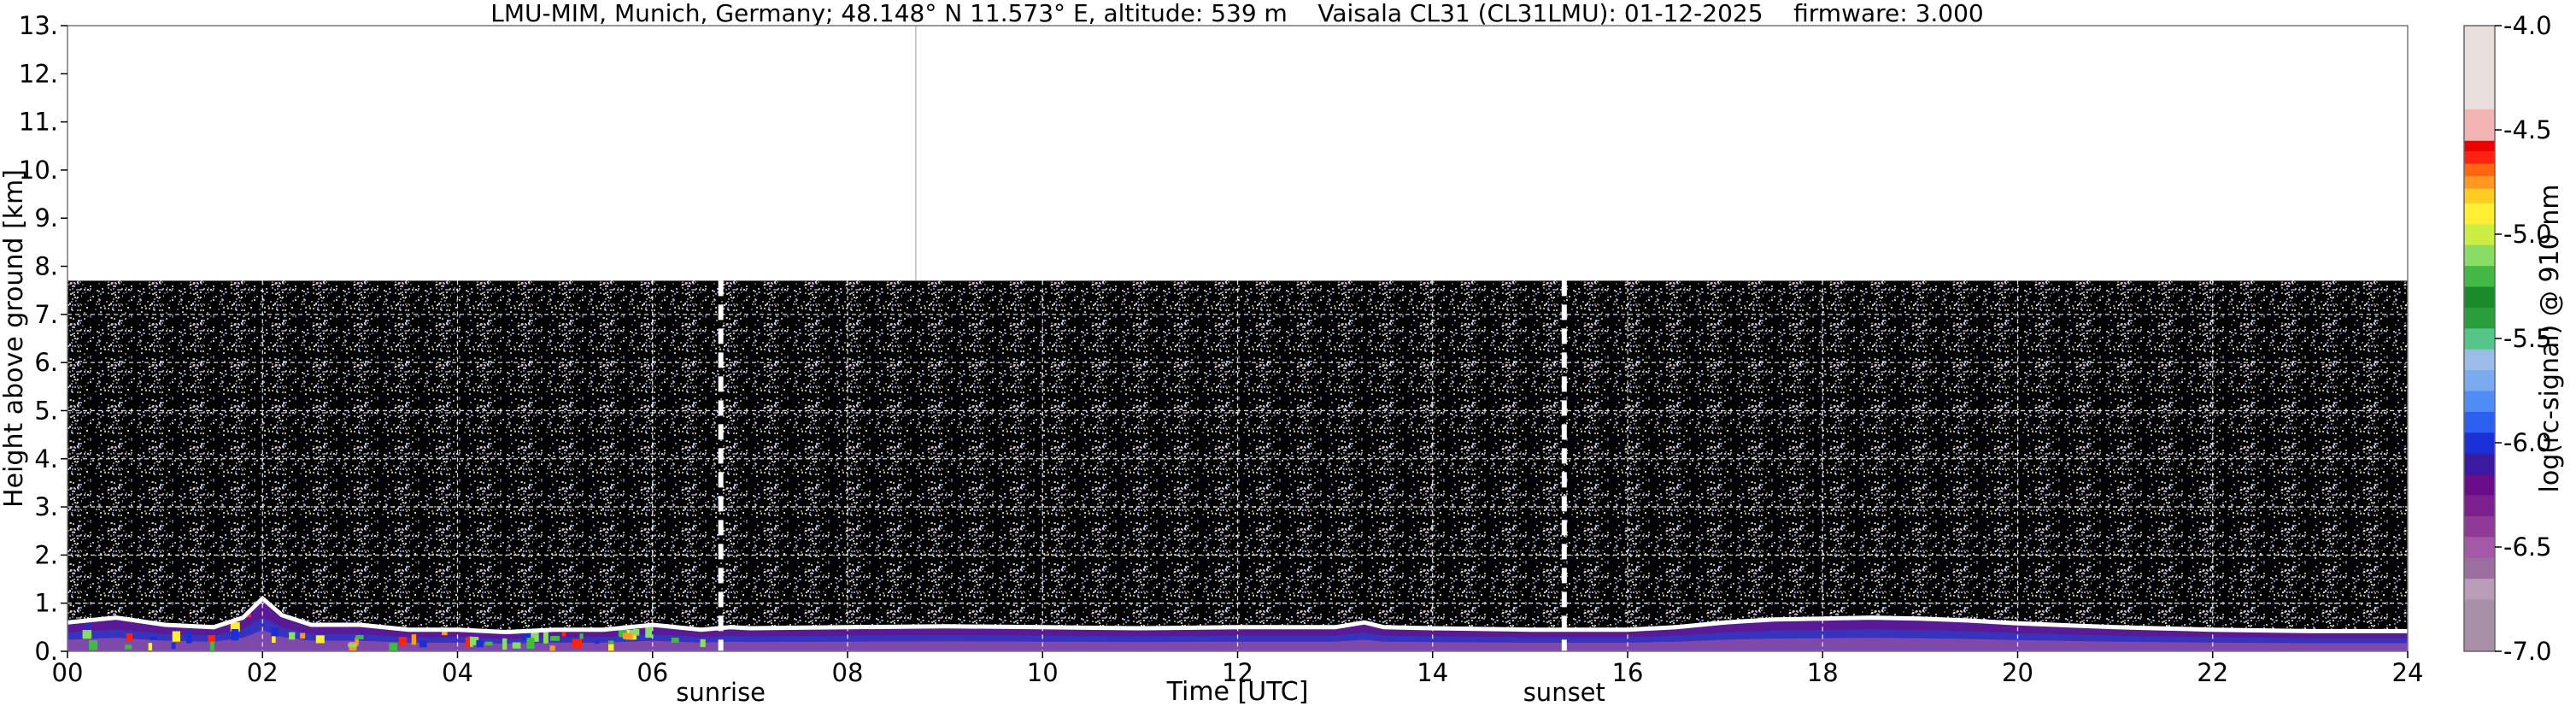  Describe the element at coordinates (2527, 25) in the screenshot. I see `colorbar-tick-label: -4.0` at that location.